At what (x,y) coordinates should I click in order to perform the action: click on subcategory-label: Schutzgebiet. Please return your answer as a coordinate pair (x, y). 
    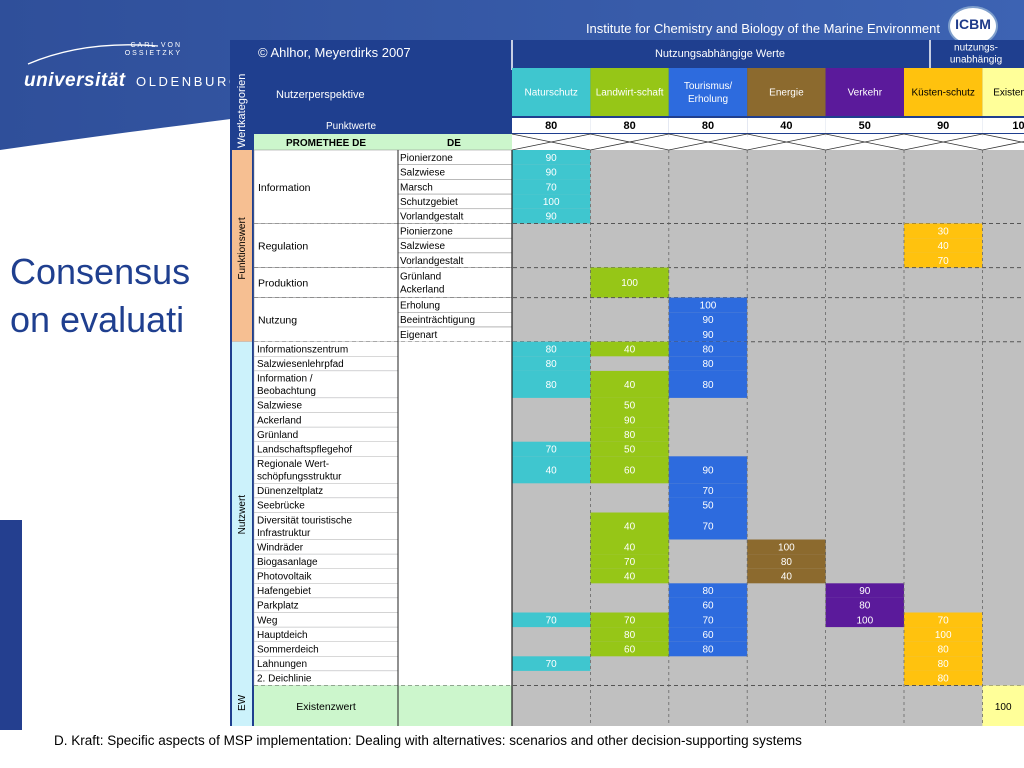
    Looking at the image, I should click on (429, 202).